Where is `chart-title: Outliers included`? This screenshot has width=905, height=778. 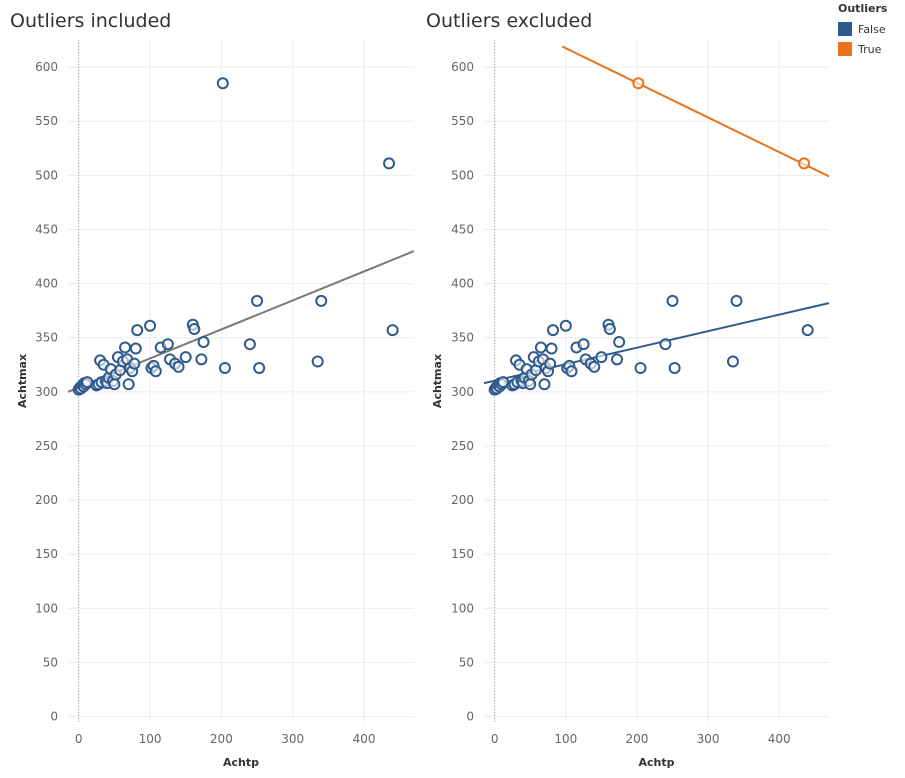
chart-title: Outliers included is located at coordinates (90, 21).